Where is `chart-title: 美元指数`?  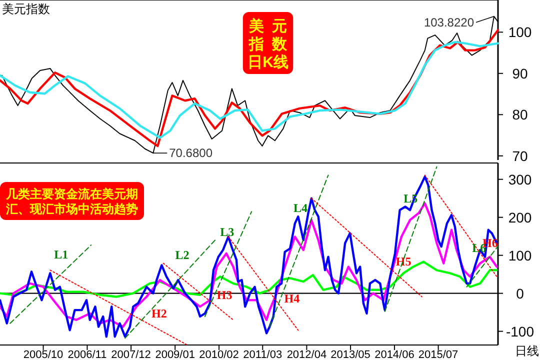
chart-title: 美元指数 is located at coordinates (26, 9).